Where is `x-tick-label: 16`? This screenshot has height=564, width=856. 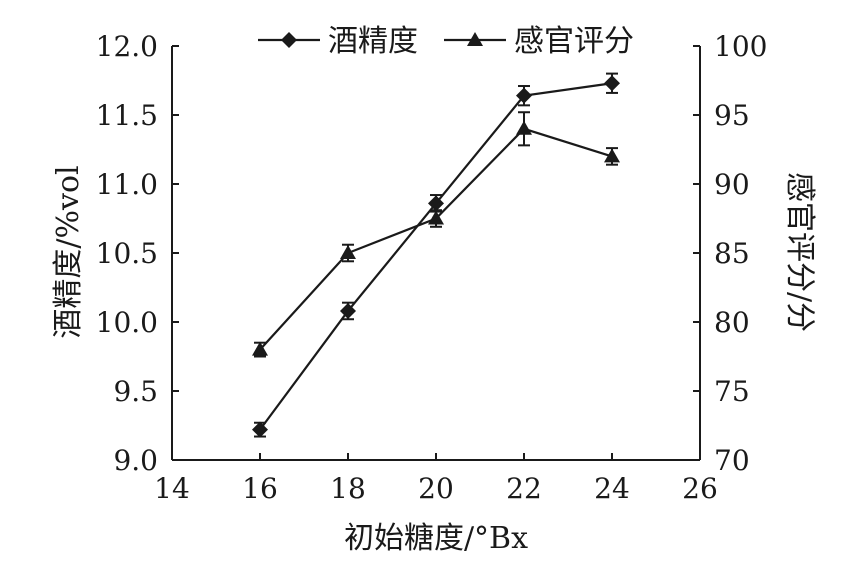
x-tick-label: 16 is located at coordinates (260, 488).